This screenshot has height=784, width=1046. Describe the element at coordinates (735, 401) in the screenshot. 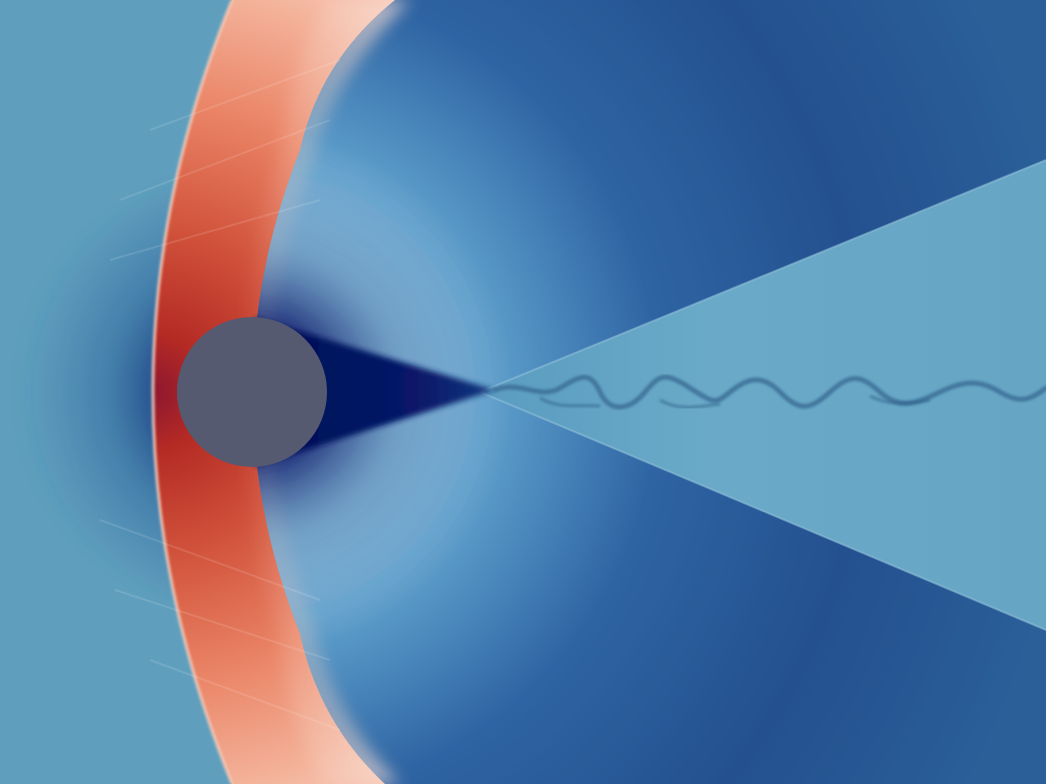

I see `vortex-street-secondary` at that location.